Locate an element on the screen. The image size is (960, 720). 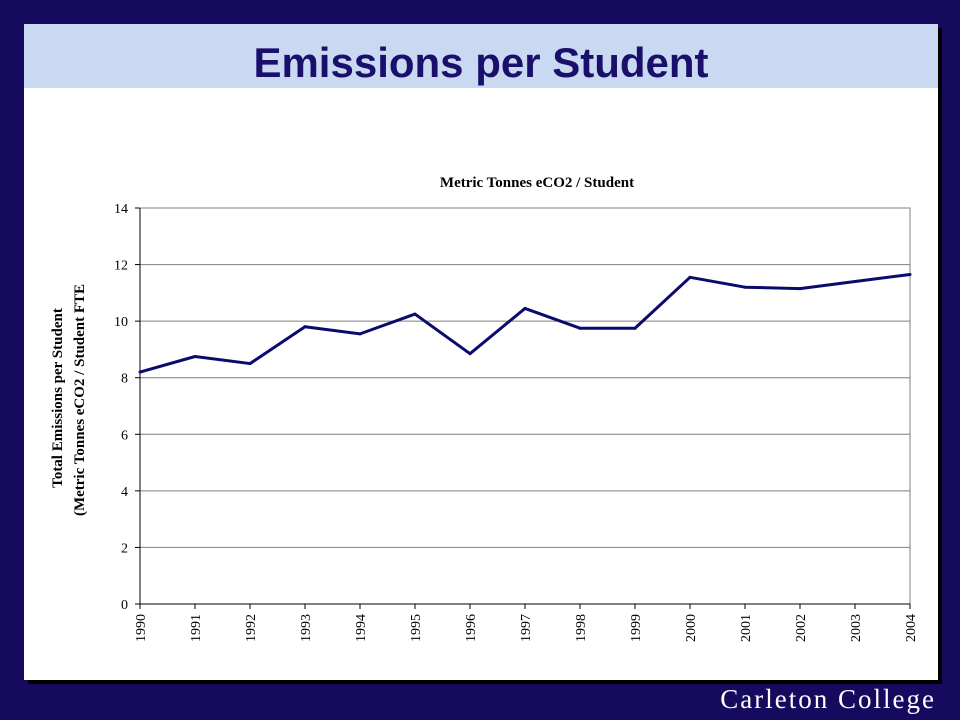
x-tick-label: 2000 is located at coordinates (691, 628).